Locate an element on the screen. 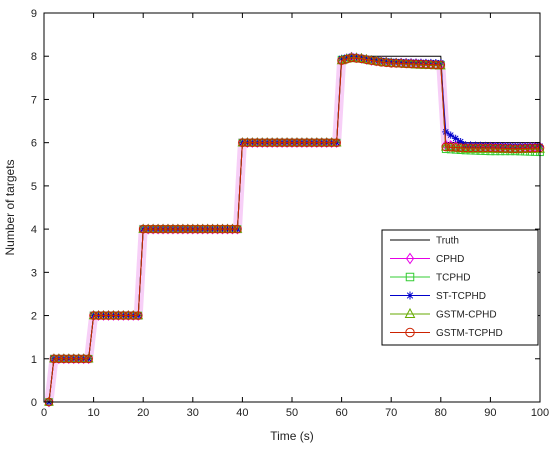 The height and width of the screenshot is (450, 550). legend-label: TCPHD is located at coordinates (453, 278).